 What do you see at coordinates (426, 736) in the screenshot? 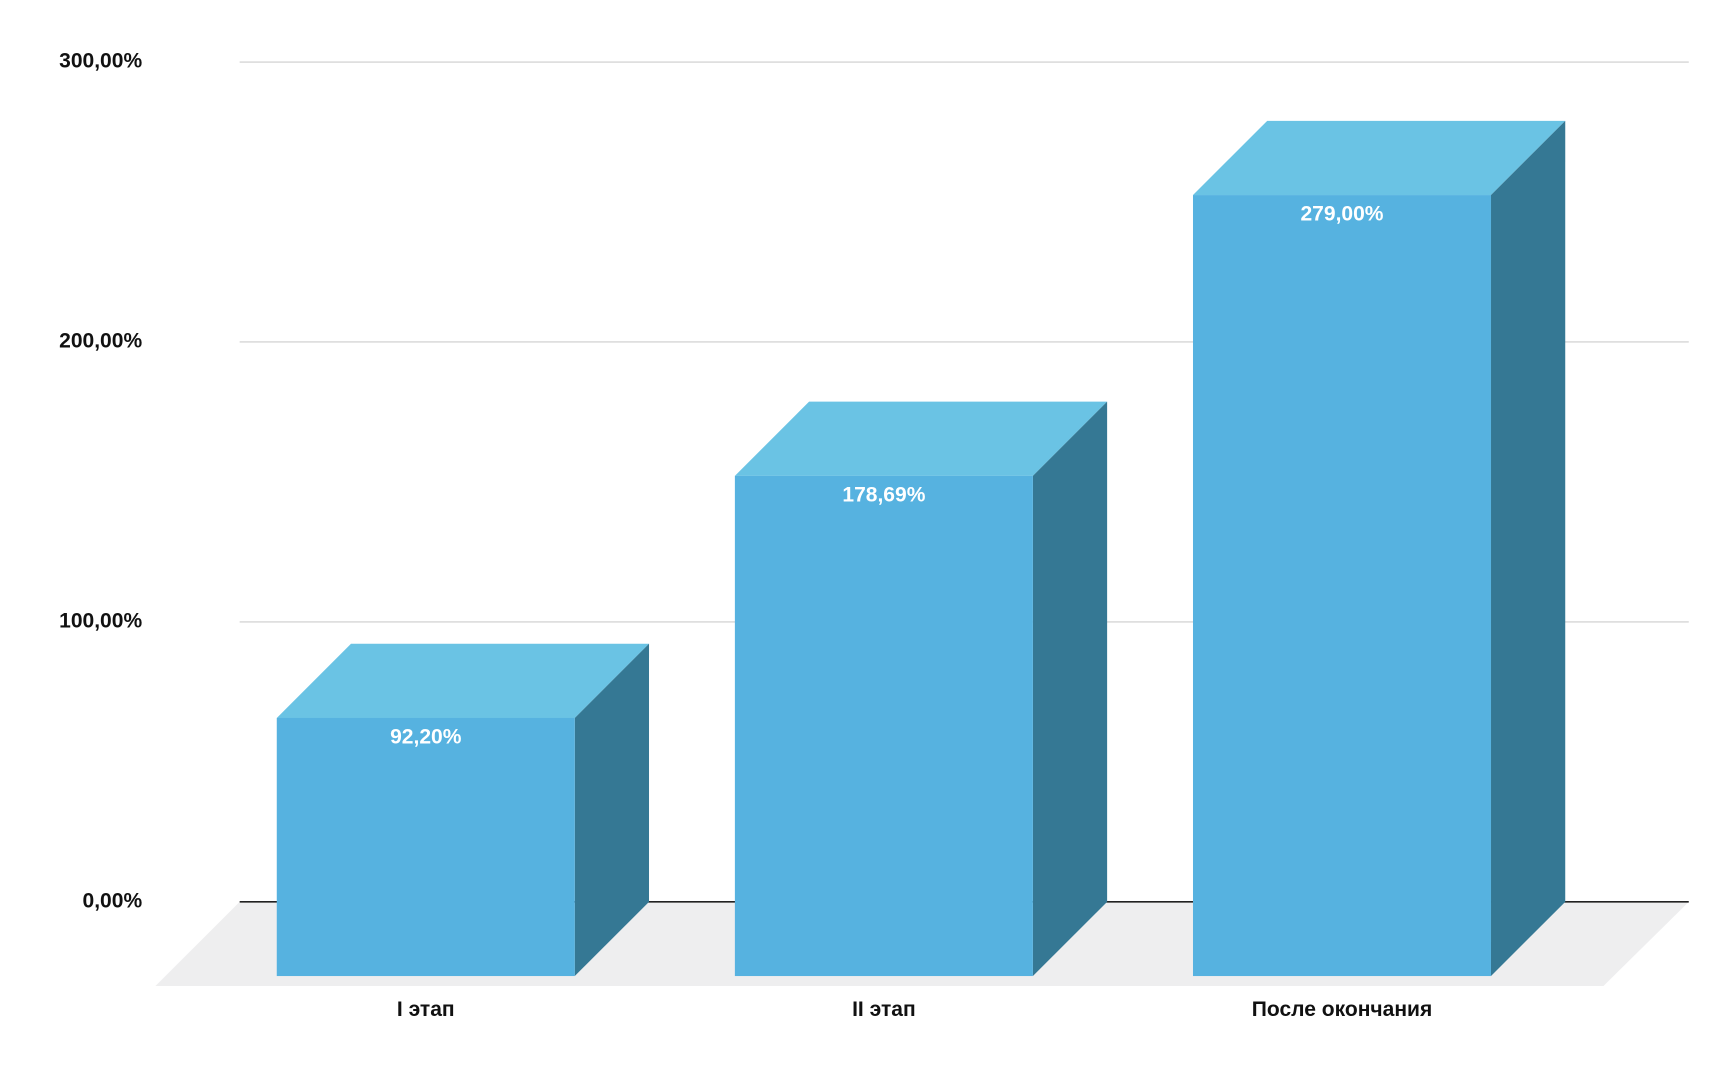
I see `value-label: 92,20%` at bounding box center [426, 736].